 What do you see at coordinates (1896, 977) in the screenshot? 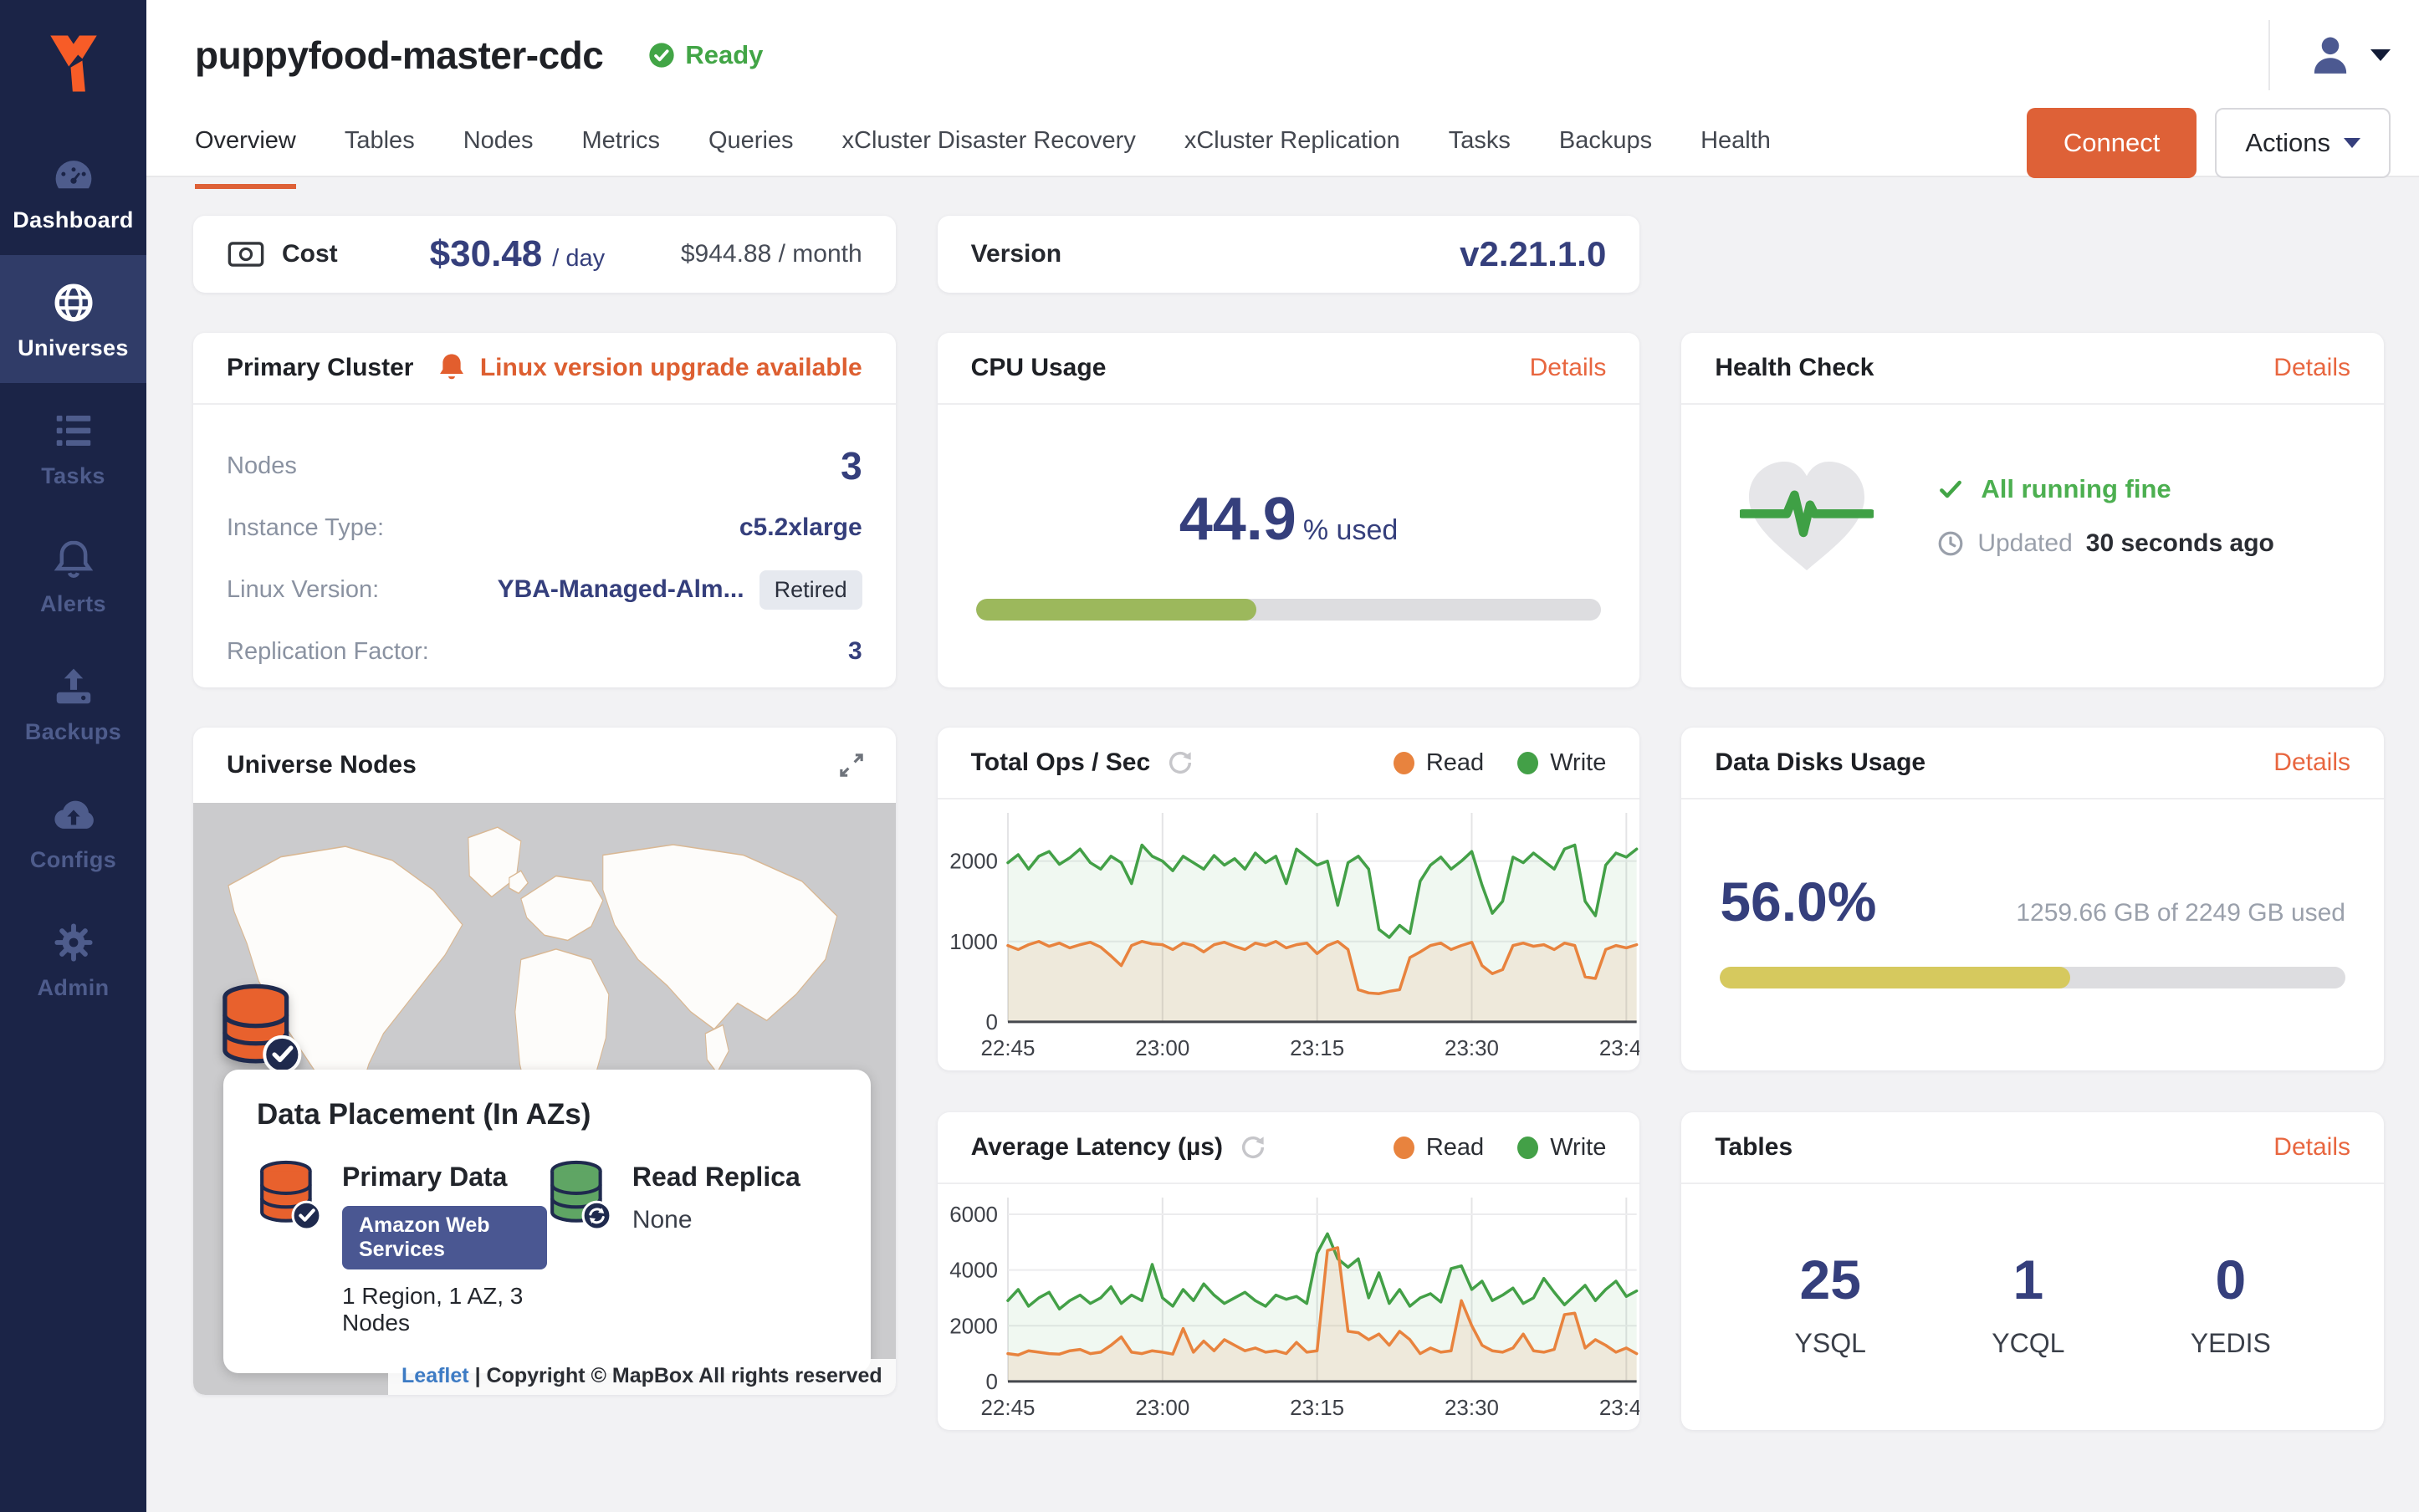
I see `disk-usage-bar-fill` at bounding box center [1896, 977].